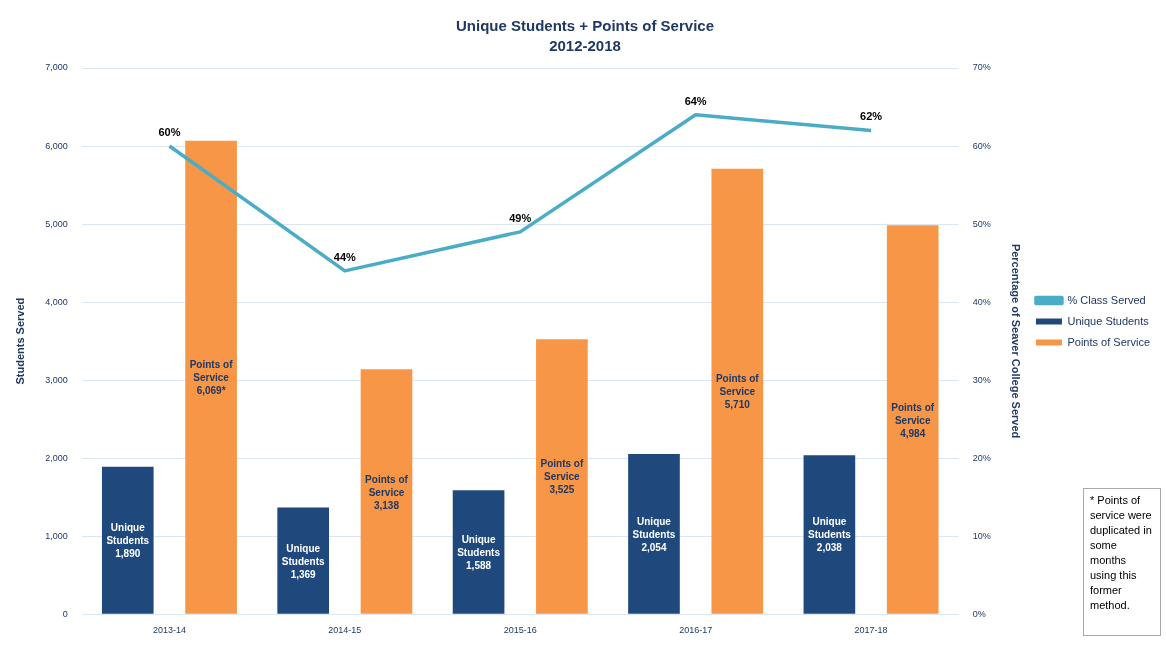 This screenshot has height=645, width=1166. I want to click on y-tick-label: 1,000, so click(56, 535).